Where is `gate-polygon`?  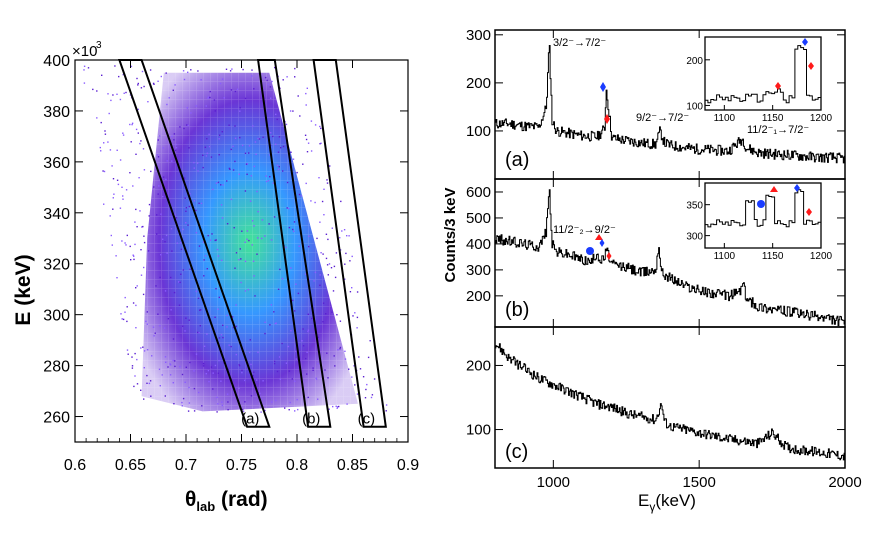 gate-polygon is located at coordinates (294, 243).